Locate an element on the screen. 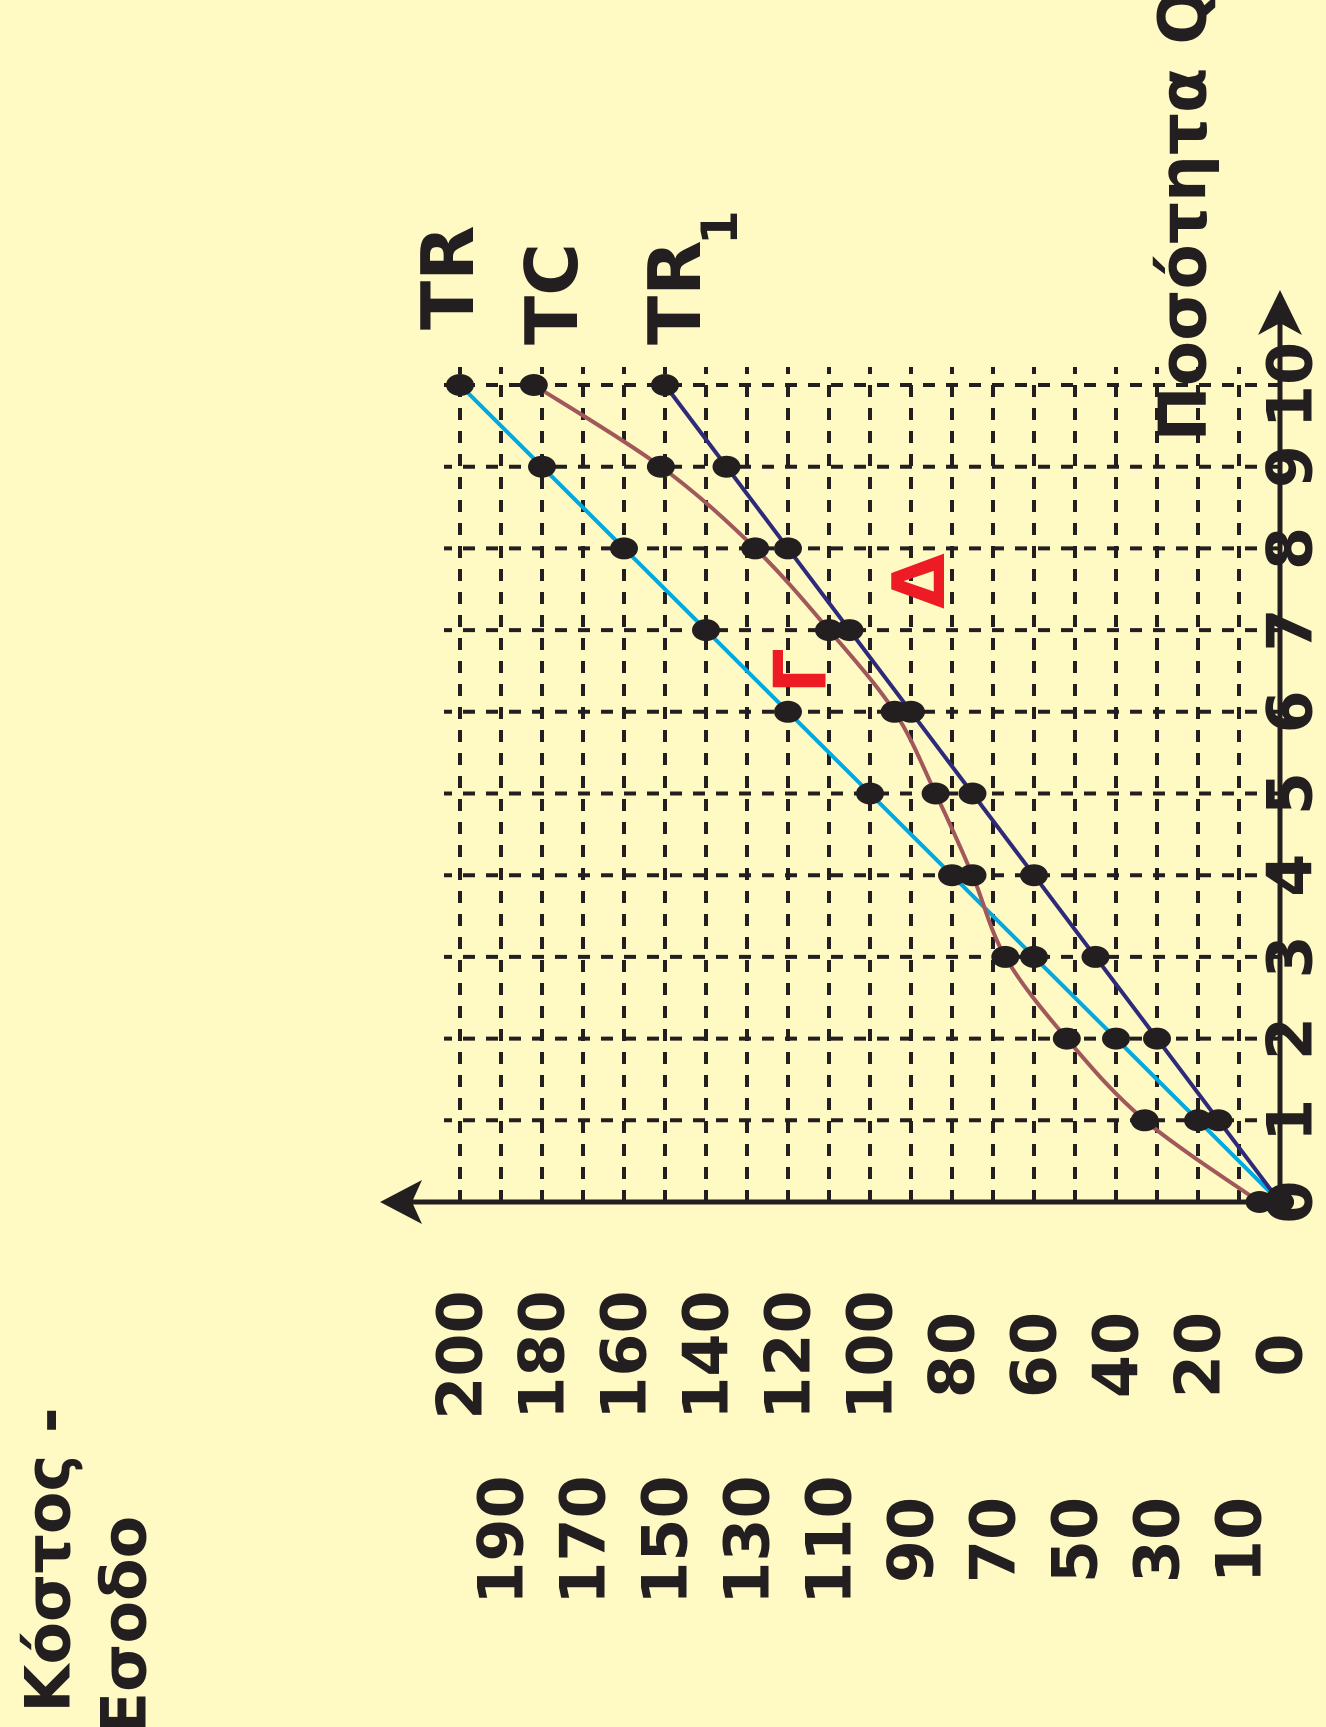 Image resolution: width=1326 pixels, height=1727 pixels. value-tick-label: 80 is located at coordinates (952, 1355).